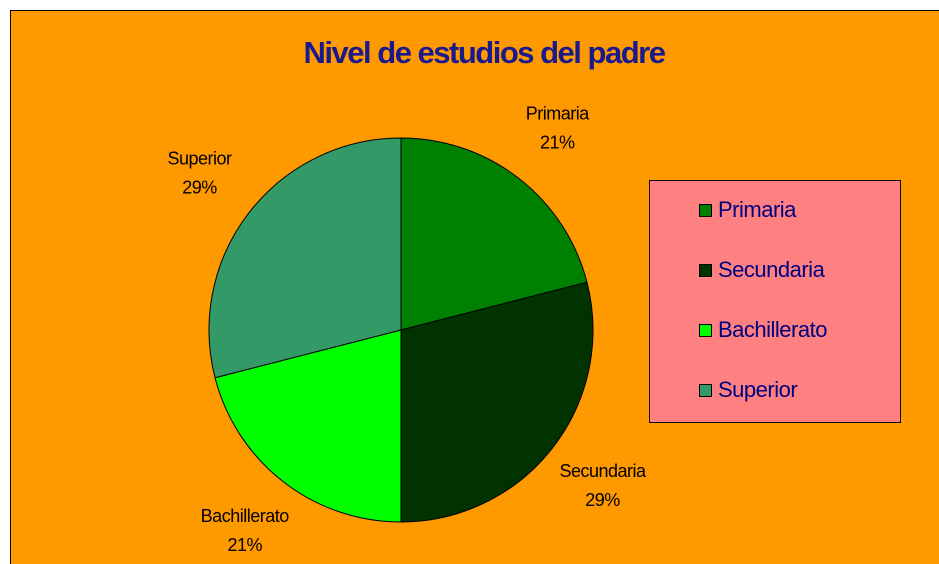 The image size is (939, 564). I want to click on legend-label: Superior, so click(757, 389).